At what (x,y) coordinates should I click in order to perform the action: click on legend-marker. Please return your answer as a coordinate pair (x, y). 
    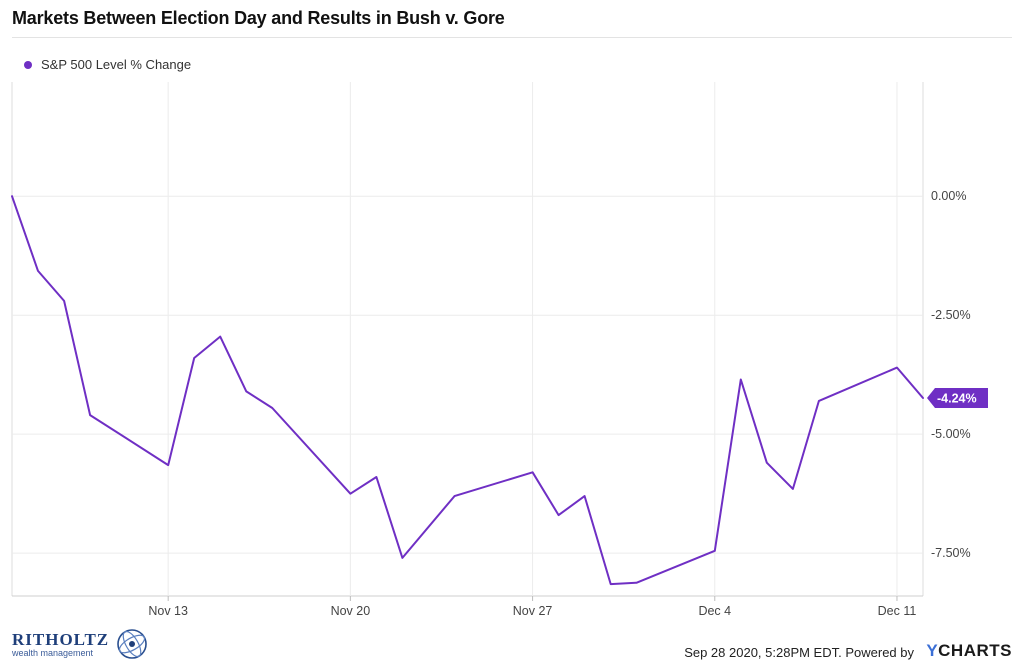
    Looking at the image, I should click on (28, 64).